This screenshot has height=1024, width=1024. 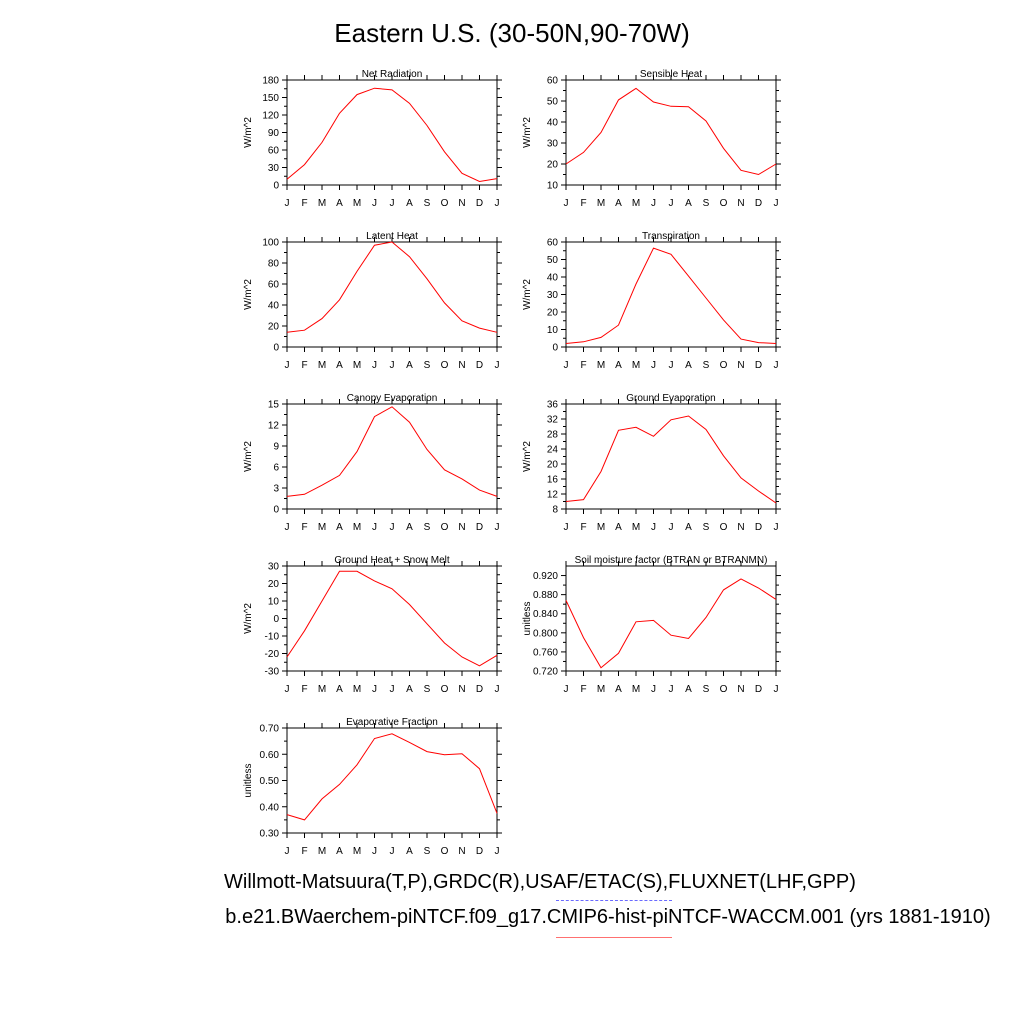 I want to click on y-tick-label: 24, so click(x=553, y=450).